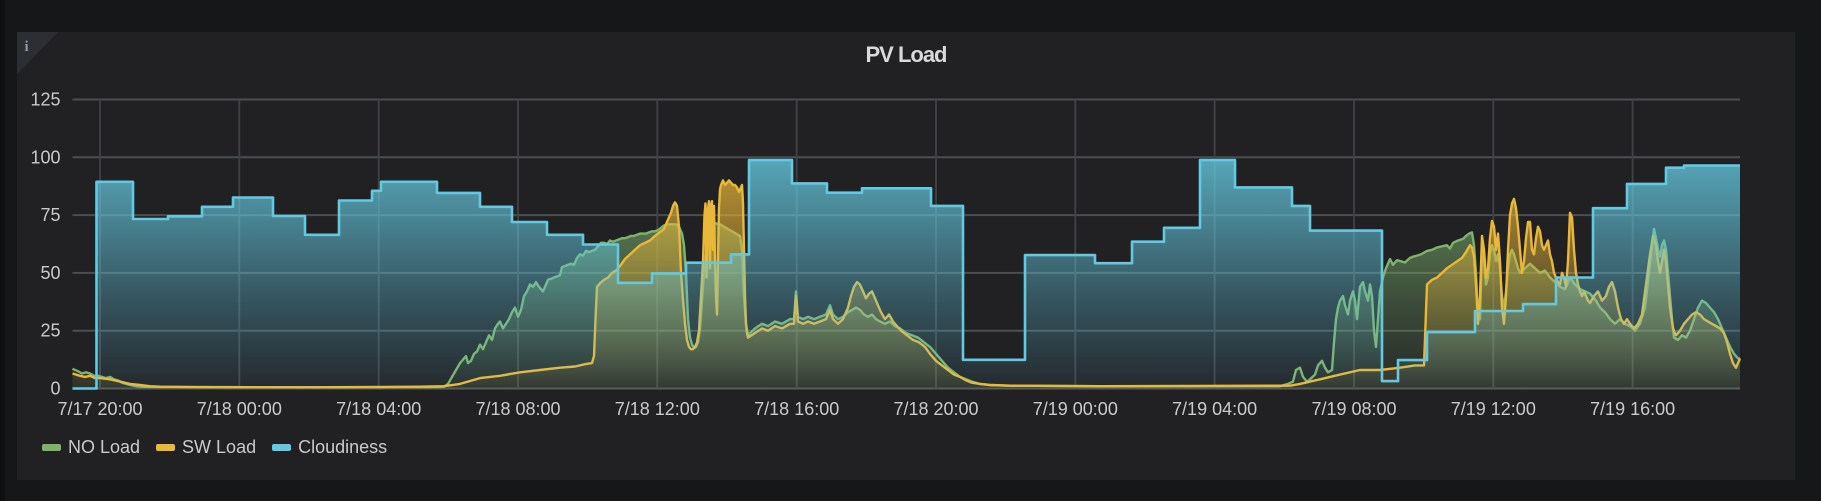 The image size is (1821, 501). Describe the element at coordinates (1632, 409) in the screenshot. I see `svg-text: 7/19 16:00` at that location.